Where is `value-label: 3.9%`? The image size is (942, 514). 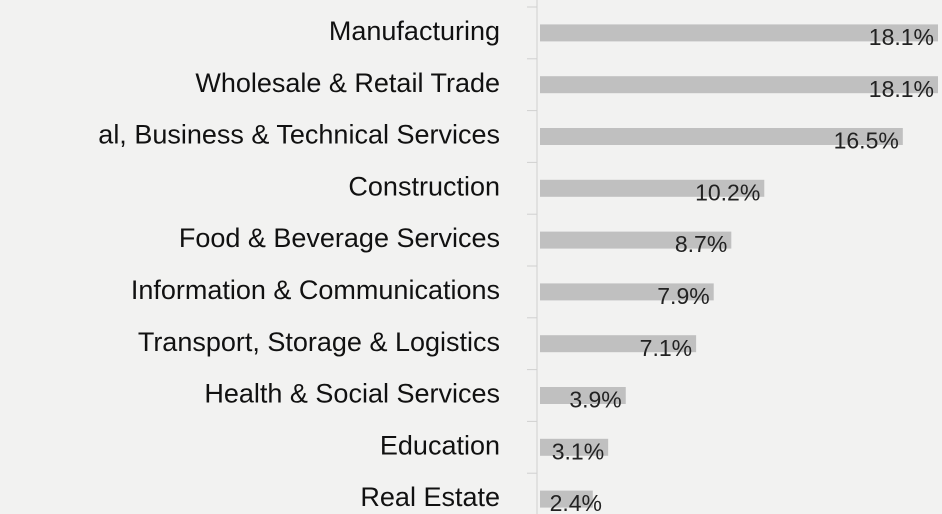 value-label: 3.9% is located at coordinates (595, 400).